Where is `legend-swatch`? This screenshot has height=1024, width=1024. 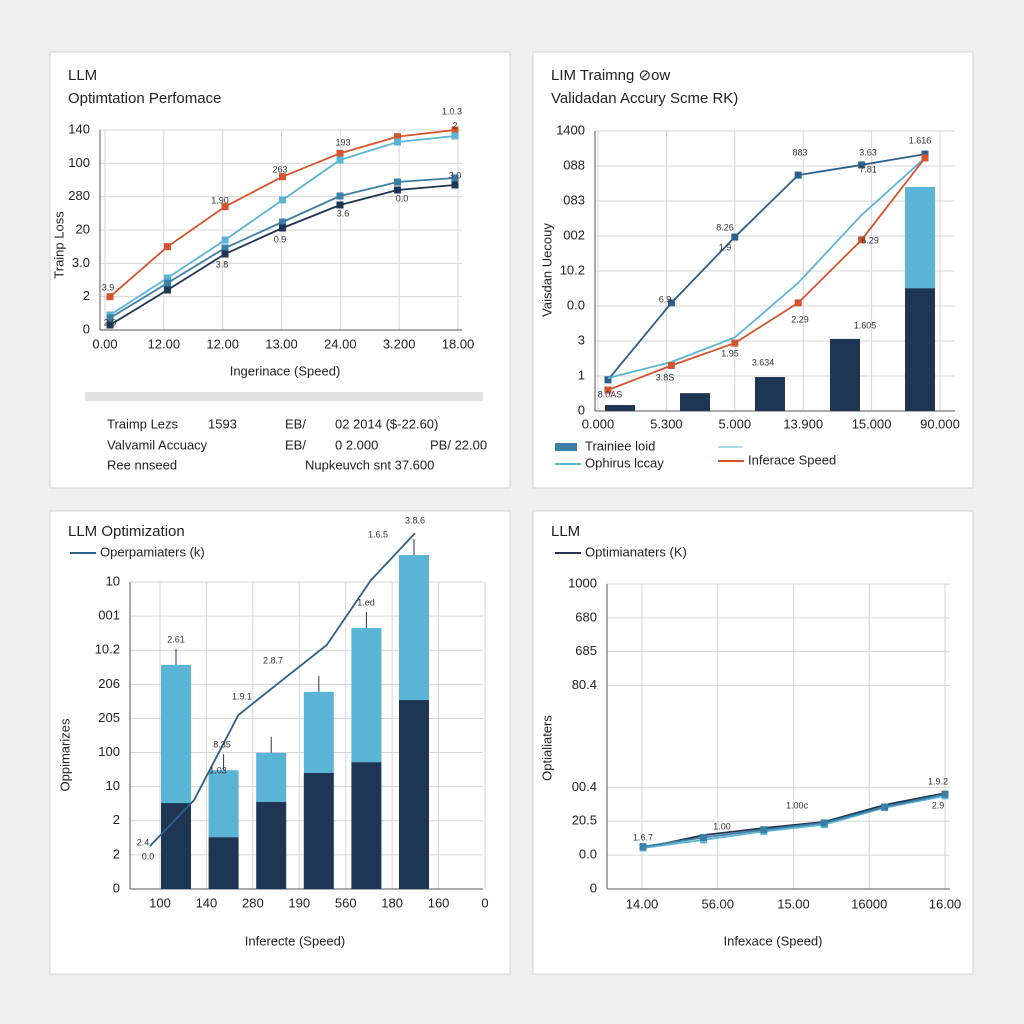 legend-swatch is located at coordinates (566, 447).